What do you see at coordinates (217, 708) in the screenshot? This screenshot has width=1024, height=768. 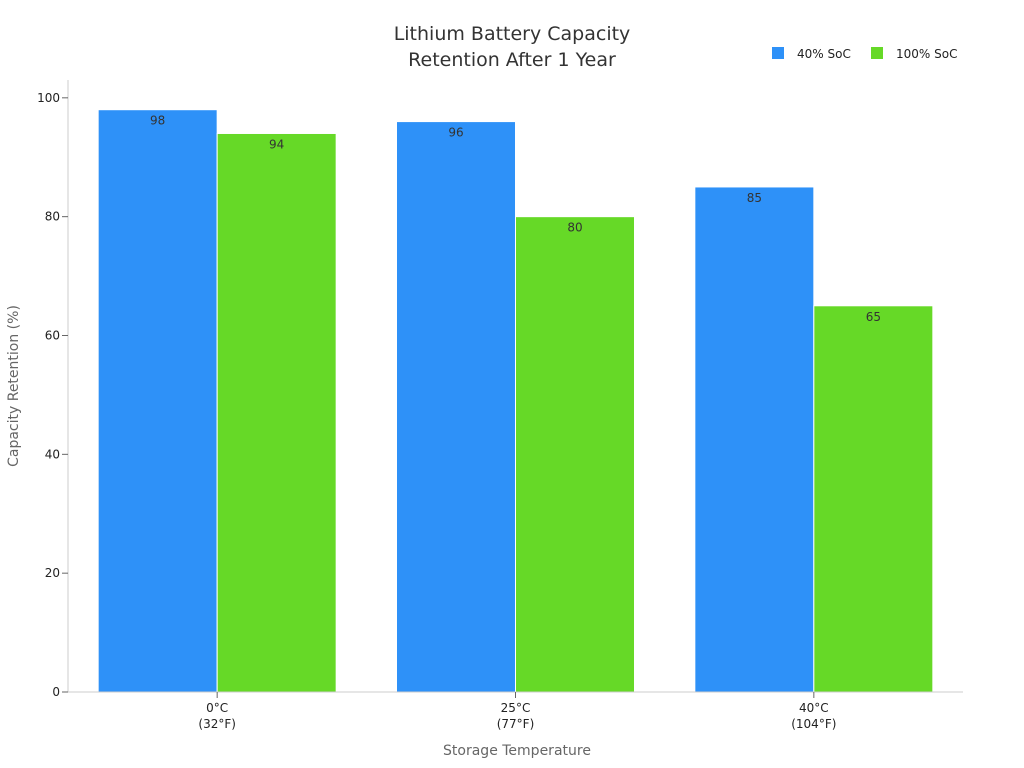 I see `x-tick-label: 0°C` at bounding box center [217, 708].